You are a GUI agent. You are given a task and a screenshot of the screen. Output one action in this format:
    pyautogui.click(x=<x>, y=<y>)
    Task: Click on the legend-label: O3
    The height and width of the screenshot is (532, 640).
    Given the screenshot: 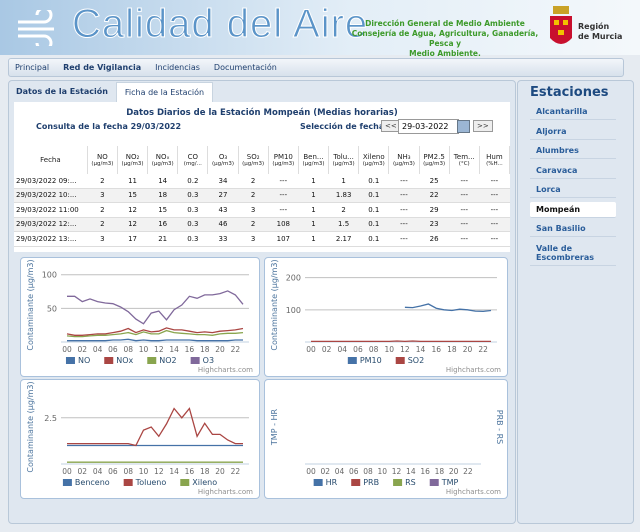 What is the action you would take?
    pyautogui.click(x=208, y=360)
    